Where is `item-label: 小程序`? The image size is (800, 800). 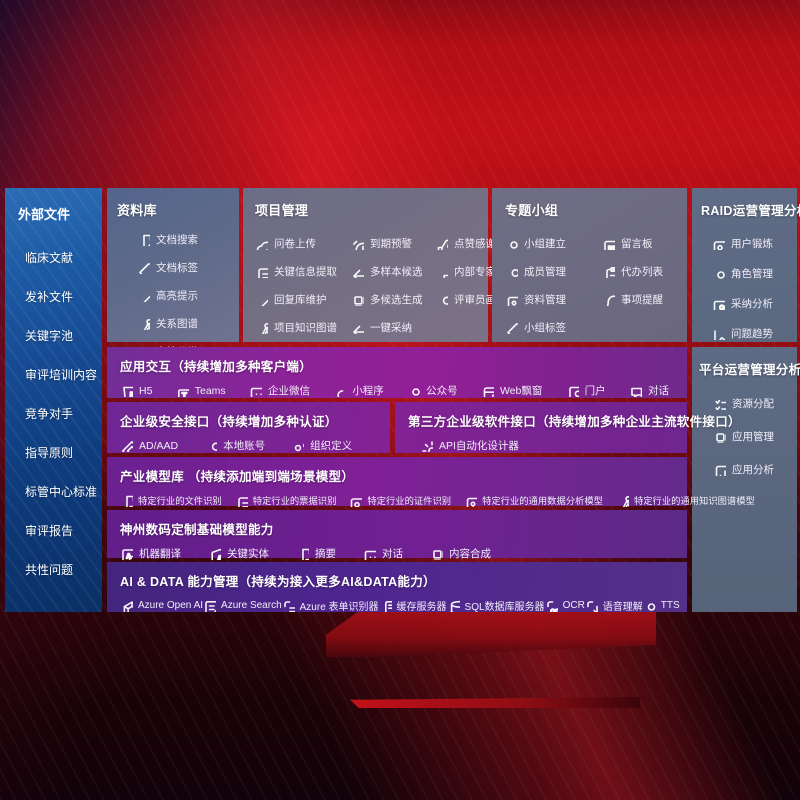 item-label: 小程序 is located at coordinates (368, 391).